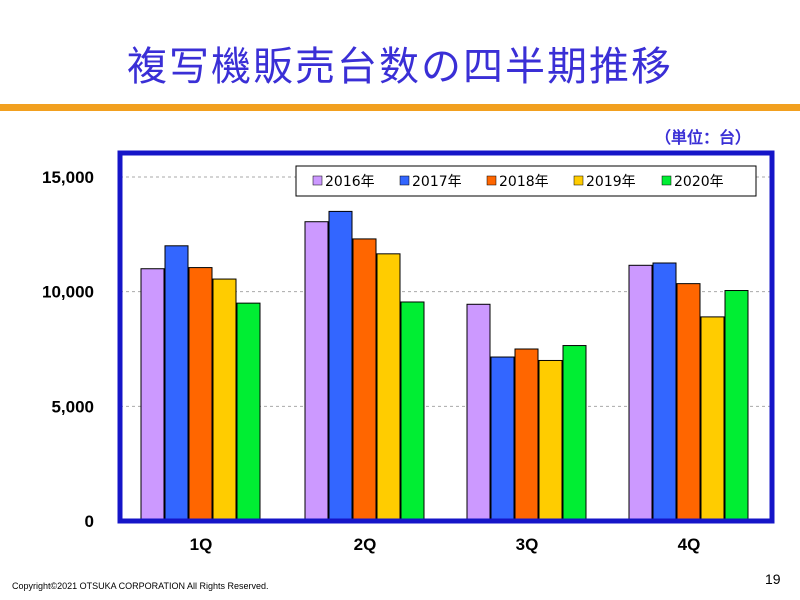 This screenshot has height=600, width=800. Describe the element at coordinates (68, 349) in the screenshot. I see `y-axis-ticks: 0 5,000 10,000 15,000` at that location.